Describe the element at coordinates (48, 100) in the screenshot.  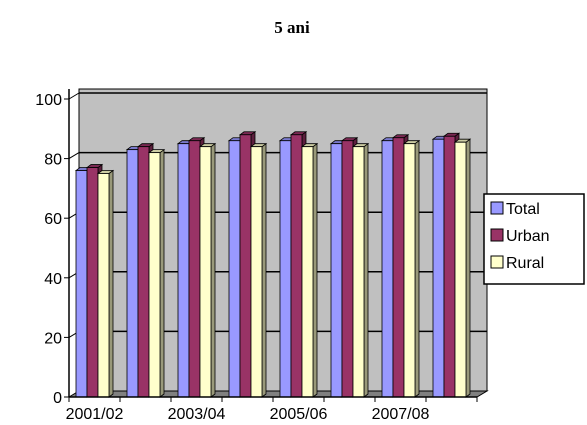
I see `y-tick-label: 100` at that location.